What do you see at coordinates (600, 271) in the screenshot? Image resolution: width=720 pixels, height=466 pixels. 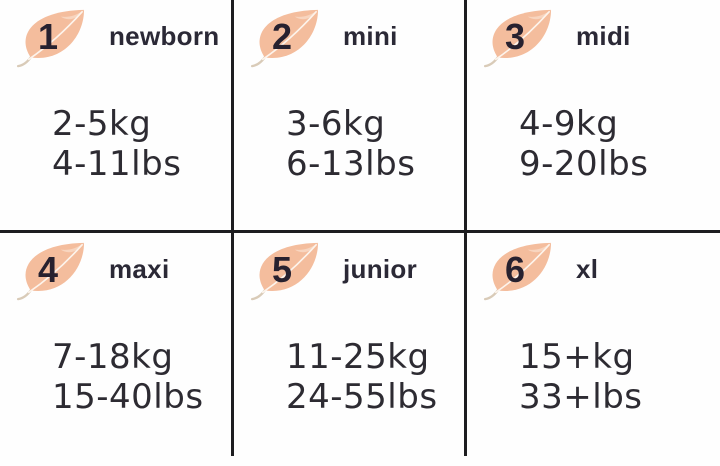 I see `cell-header: 6 xl` at bounding box center [600, 271].